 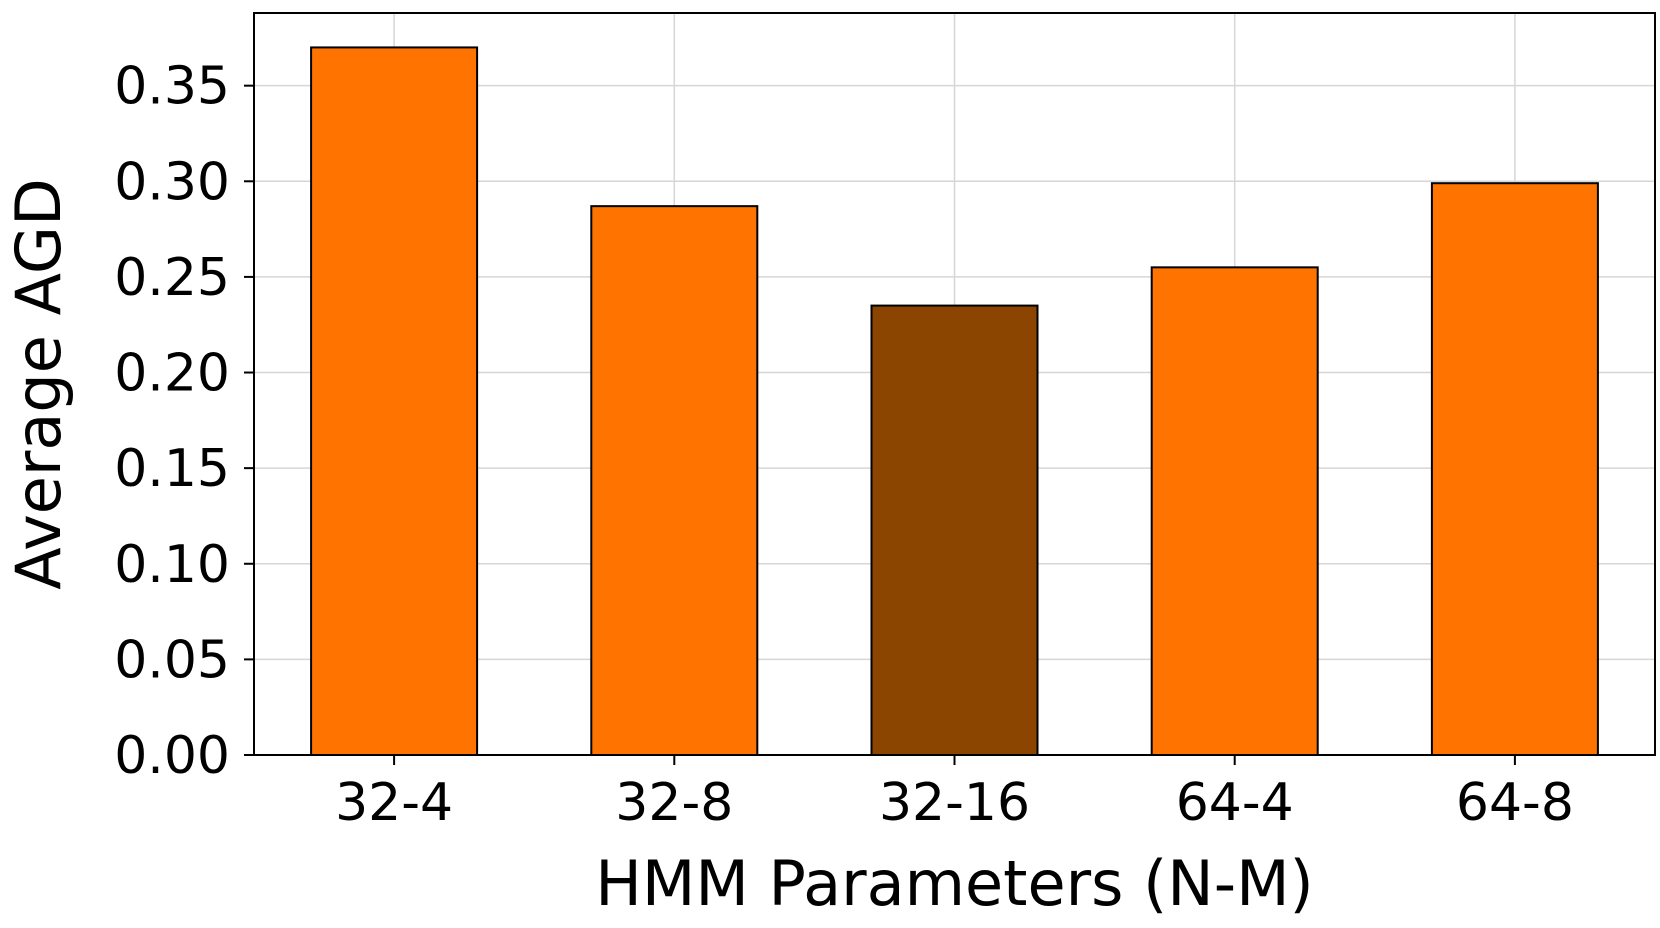 What do you see at coordinates (954, 883) in the screenshot?
I see `x-axis-label: HMM Parameters (N-M)` at bounding box center [954, 883].